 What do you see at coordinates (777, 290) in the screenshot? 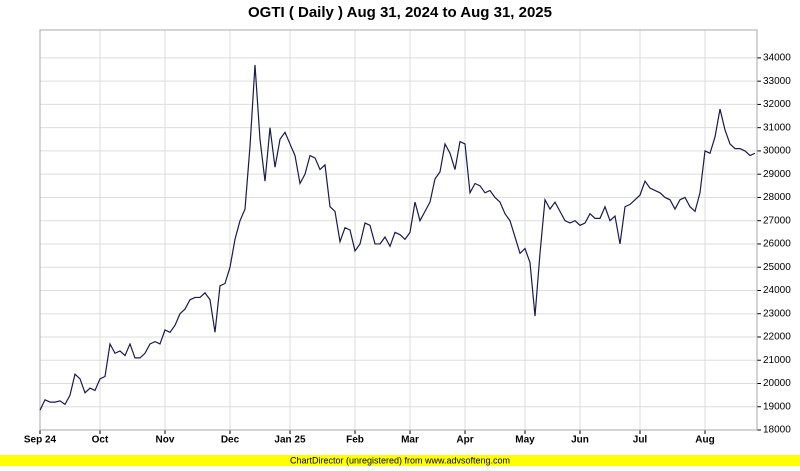
I see `y-tick-label: 24000` at bounding box center [777, 290].